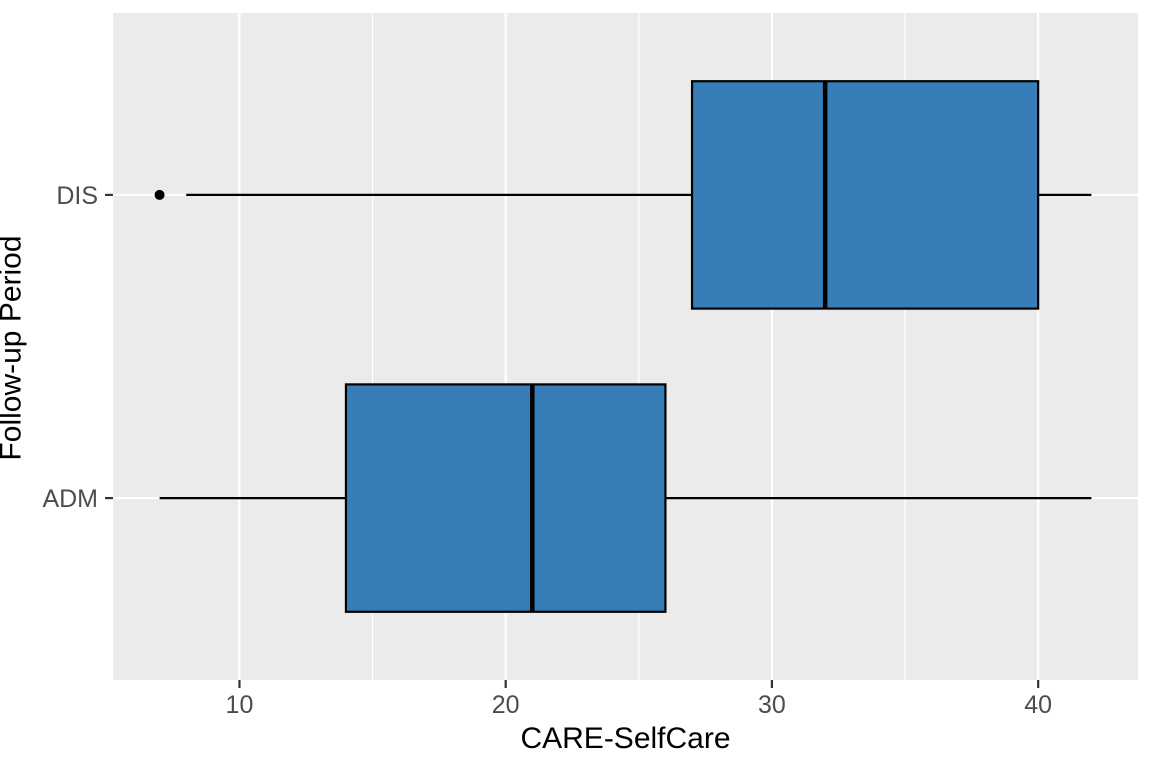 This screenshot has height=768, width=1152. Describe the element at coordinates (1038, 705) in the screenshot. I see `x-tick-label: 40` at that location.